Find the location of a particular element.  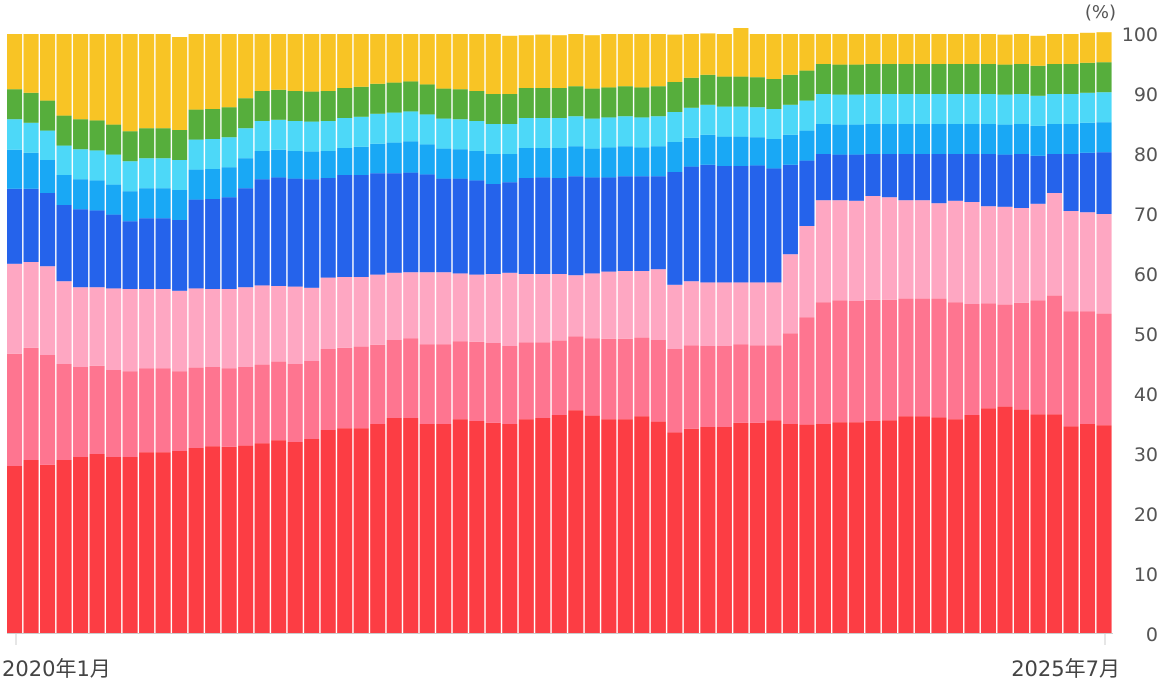

bar-segment-s2-p42 is located at coordinates (708, 314).